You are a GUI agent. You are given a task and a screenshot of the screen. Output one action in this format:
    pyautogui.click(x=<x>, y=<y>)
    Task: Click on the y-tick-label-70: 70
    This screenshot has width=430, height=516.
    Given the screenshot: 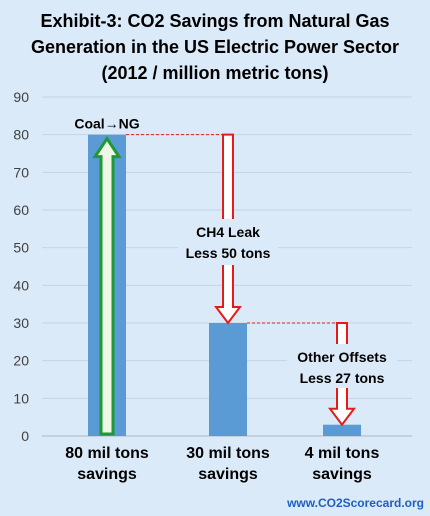 What is the action you would take?
    pyautogui.click(x=21, y=172)
    